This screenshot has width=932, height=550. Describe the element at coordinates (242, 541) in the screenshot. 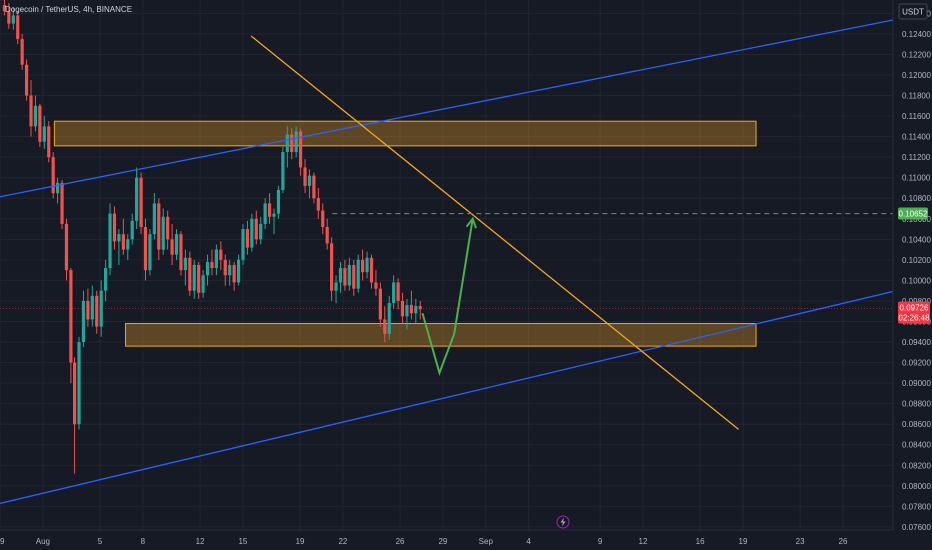

I see `x-tick-label: 15` at that location.